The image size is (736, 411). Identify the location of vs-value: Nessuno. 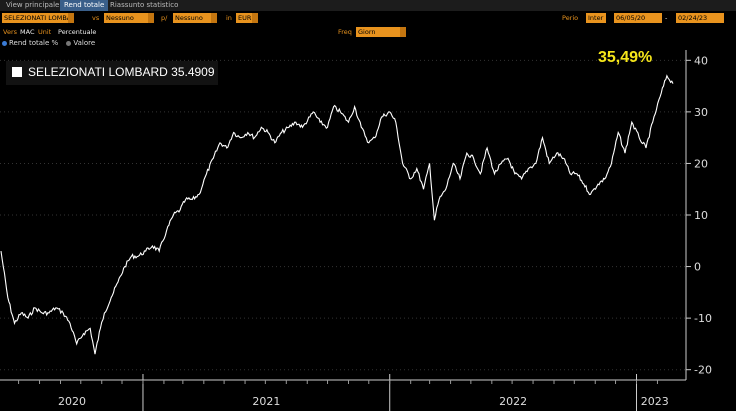
(120, 18).